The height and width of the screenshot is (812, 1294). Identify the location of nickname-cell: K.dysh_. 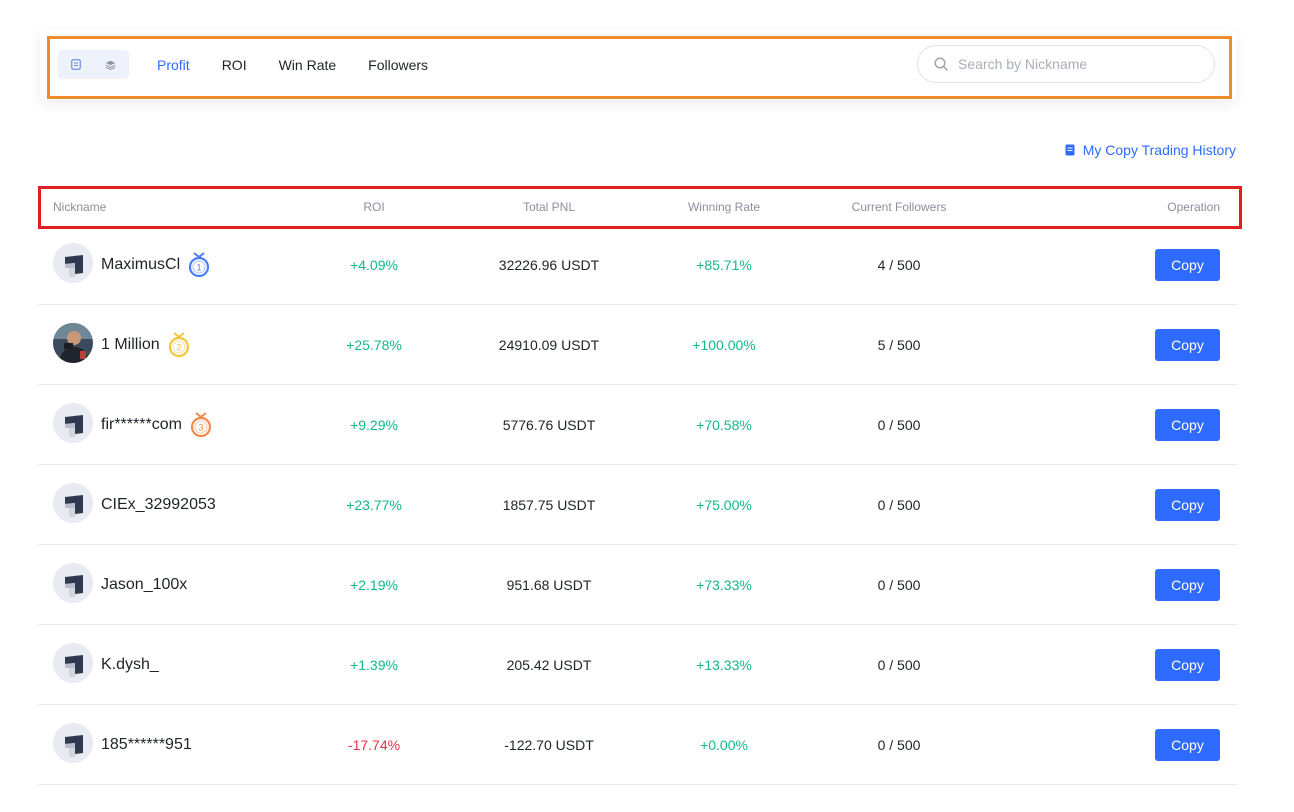
(130, 665).